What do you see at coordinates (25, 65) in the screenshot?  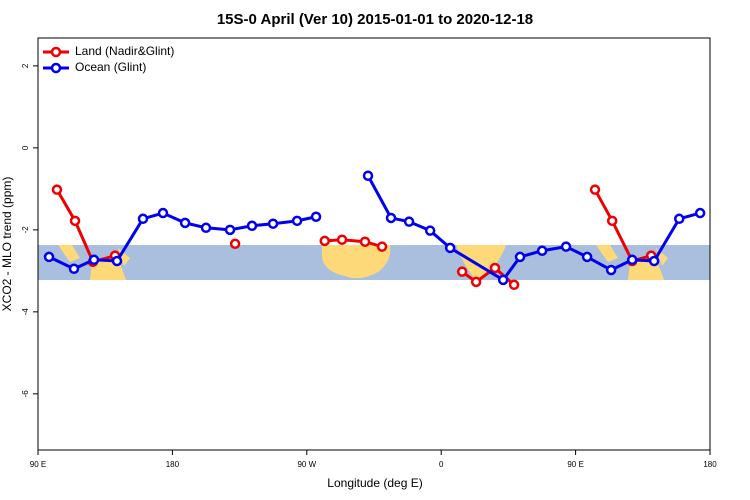 I see `y-tick-label: 2` at bounding box center [25, 65].